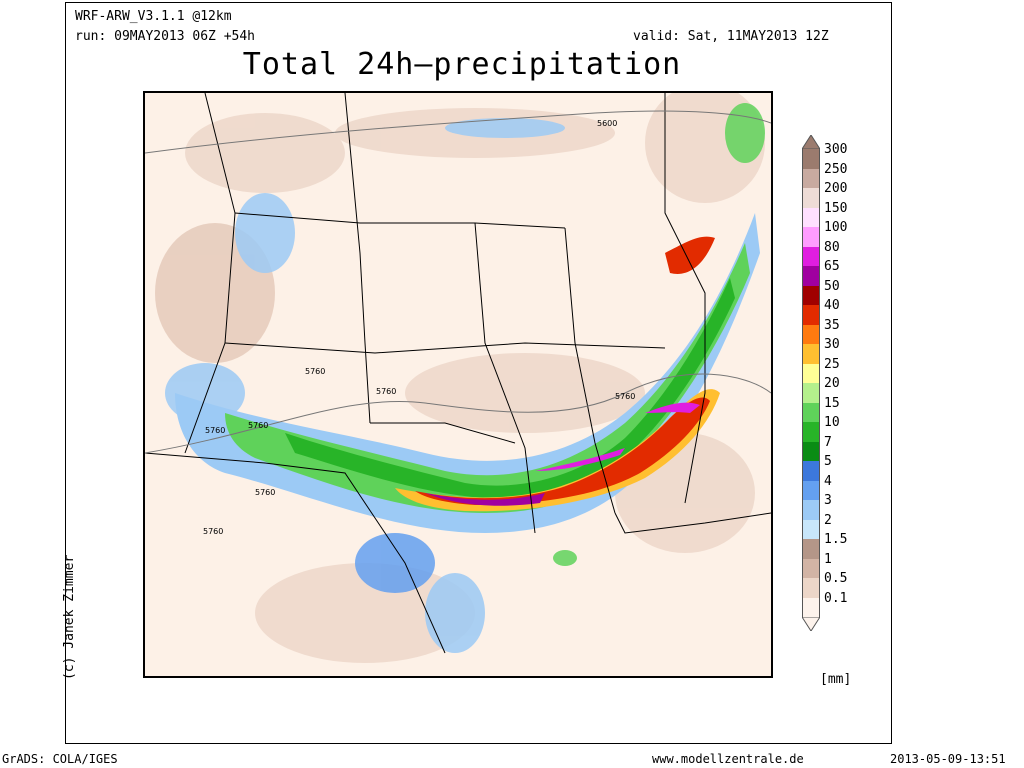 The image size is (1024, 768). Describe the element at coordinates (836, 539) in the screenshot. I see `legend-label: 1.5` at that location.